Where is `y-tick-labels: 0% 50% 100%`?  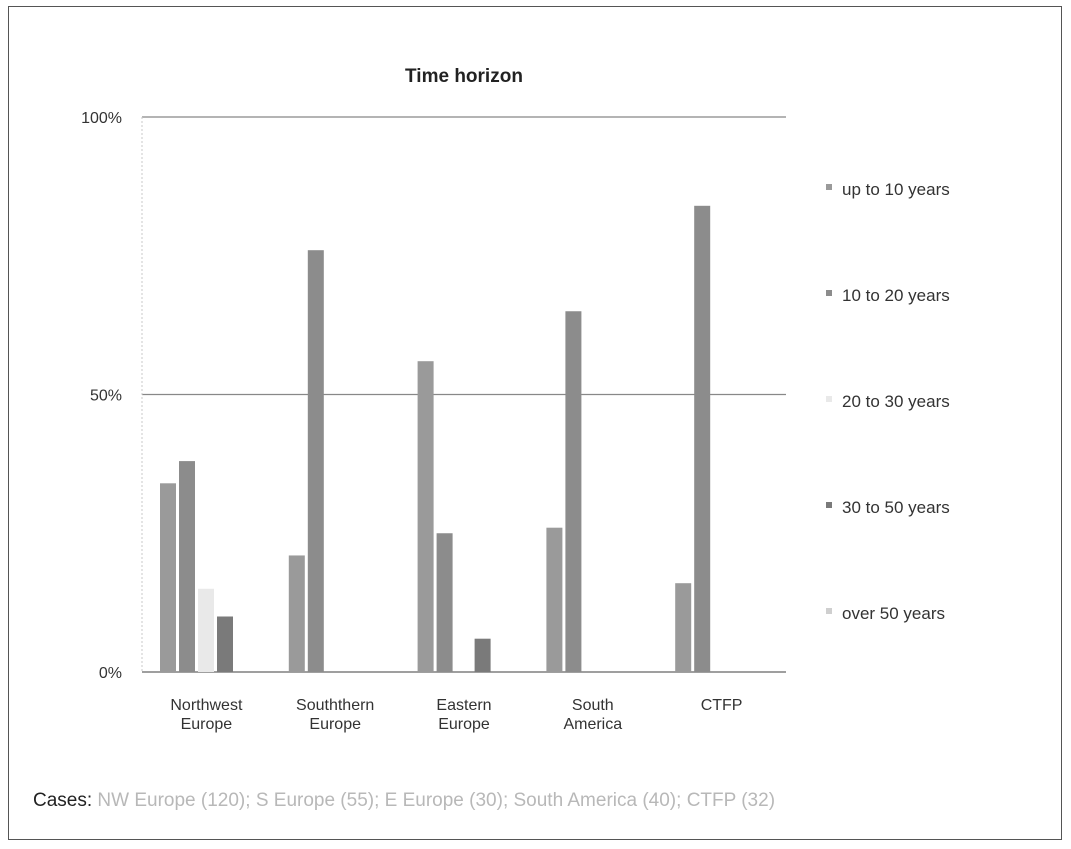 y-tick-labels: 0% 50% 100% is located at coordinates (101, 396).